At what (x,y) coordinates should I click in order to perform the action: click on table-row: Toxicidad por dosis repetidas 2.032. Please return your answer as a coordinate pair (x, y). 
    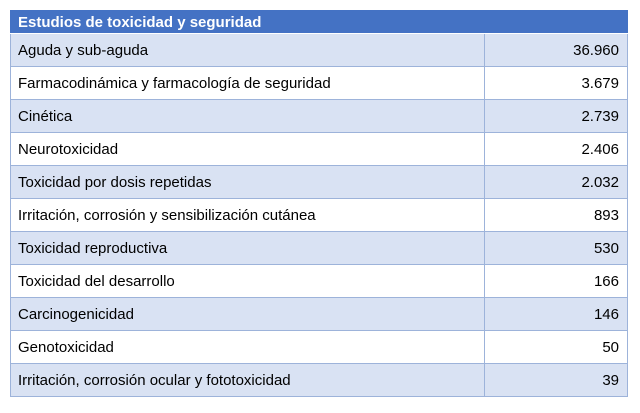
    Looking at the image, I should click on (319, 182).